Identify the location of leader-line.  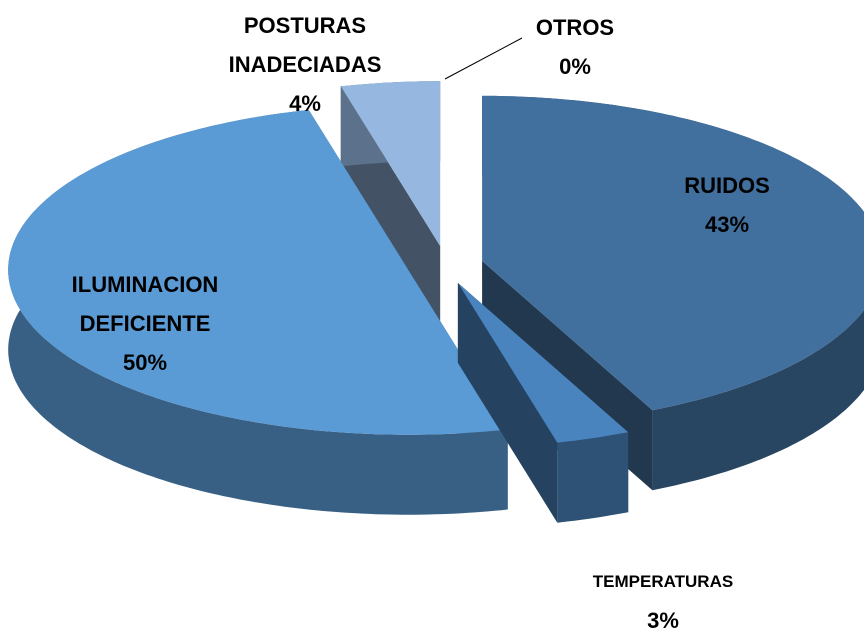
(483, 58).